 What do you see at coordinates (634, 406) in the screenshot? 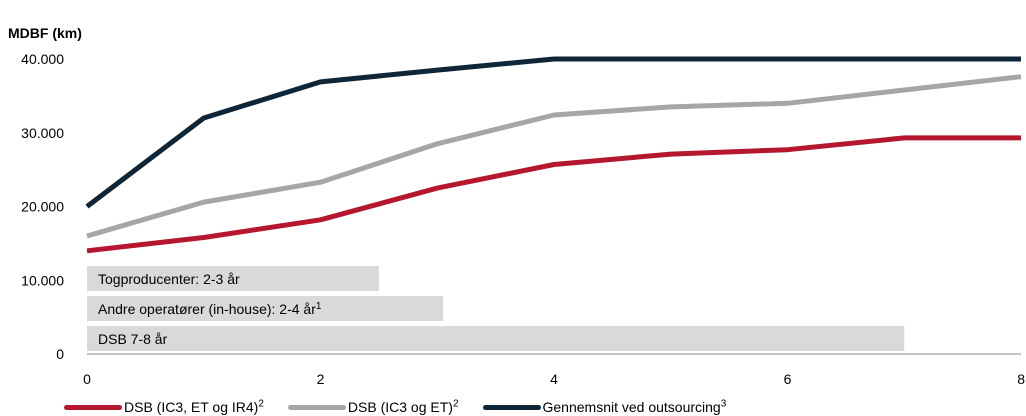
I see `legend-label: Gennemsnit ved outsourcing3` at bounding box center [634, 406].